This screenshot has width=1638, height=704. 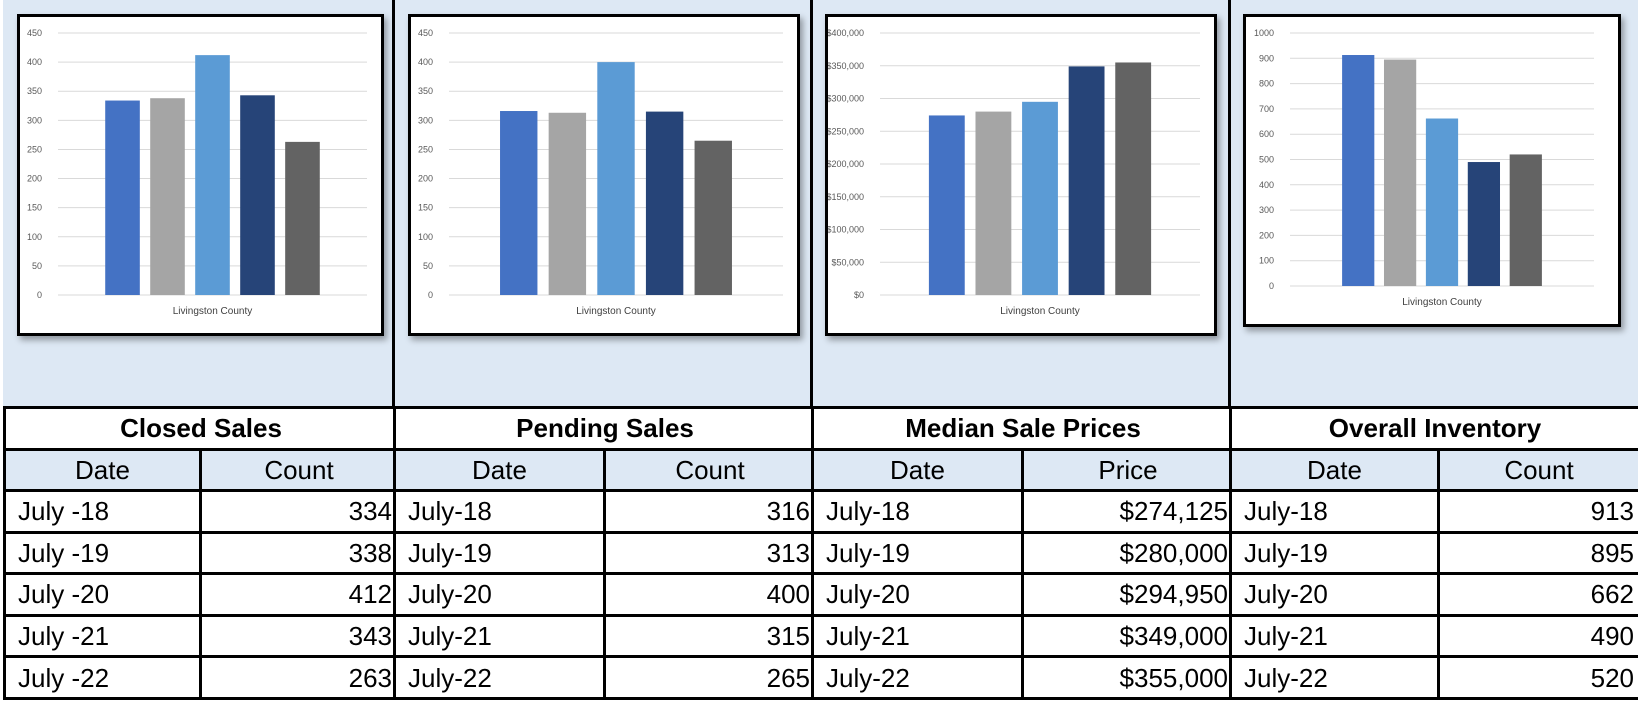 I want to click on table-row: July-22 520, so click(x=1433, y=677).